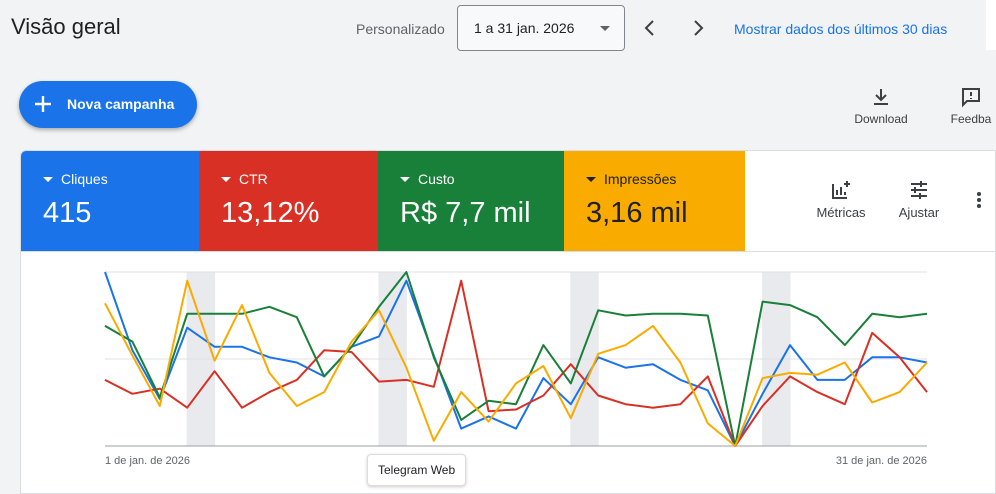 The image size is (996, 494). What do you see at coordinates (43, 104) in the screenshot?
I see `plus-icon` at bounding box center [43, 104].